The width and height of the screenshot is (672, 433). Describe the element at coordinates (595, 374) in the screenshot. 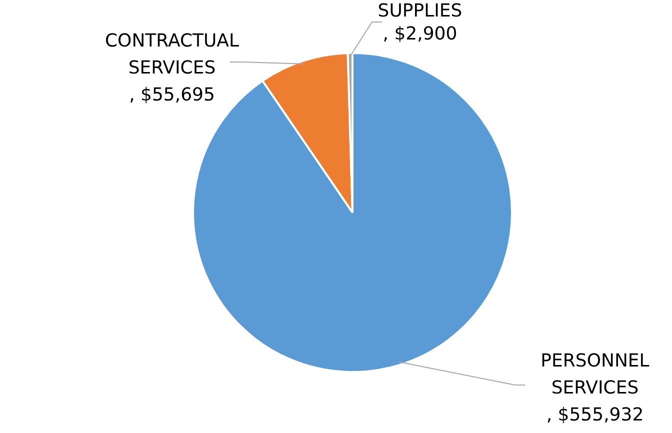

I see `slice-label: PERSONNEL SERVICES` at that location.